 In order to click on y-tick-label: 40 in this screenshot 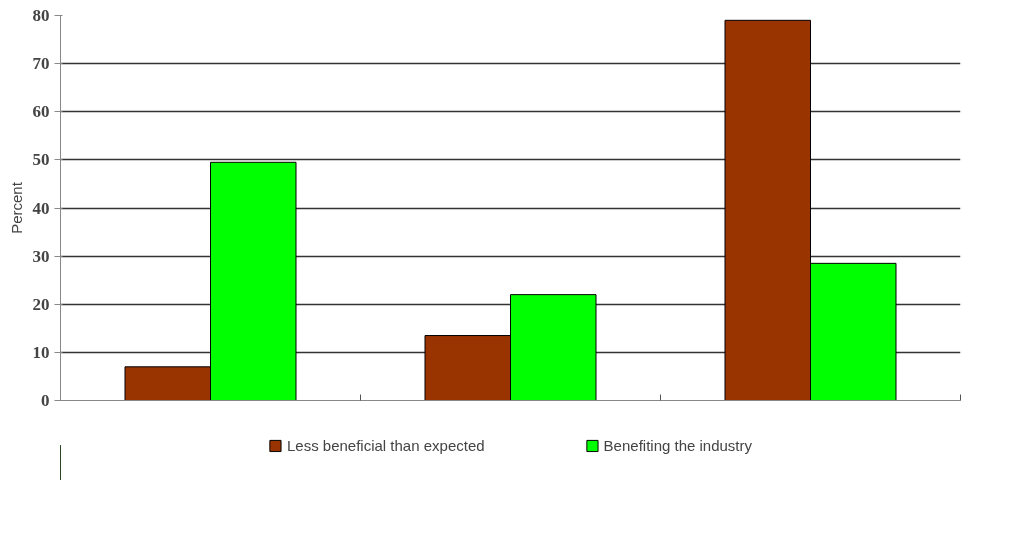, I will do `click(41, 208)`.